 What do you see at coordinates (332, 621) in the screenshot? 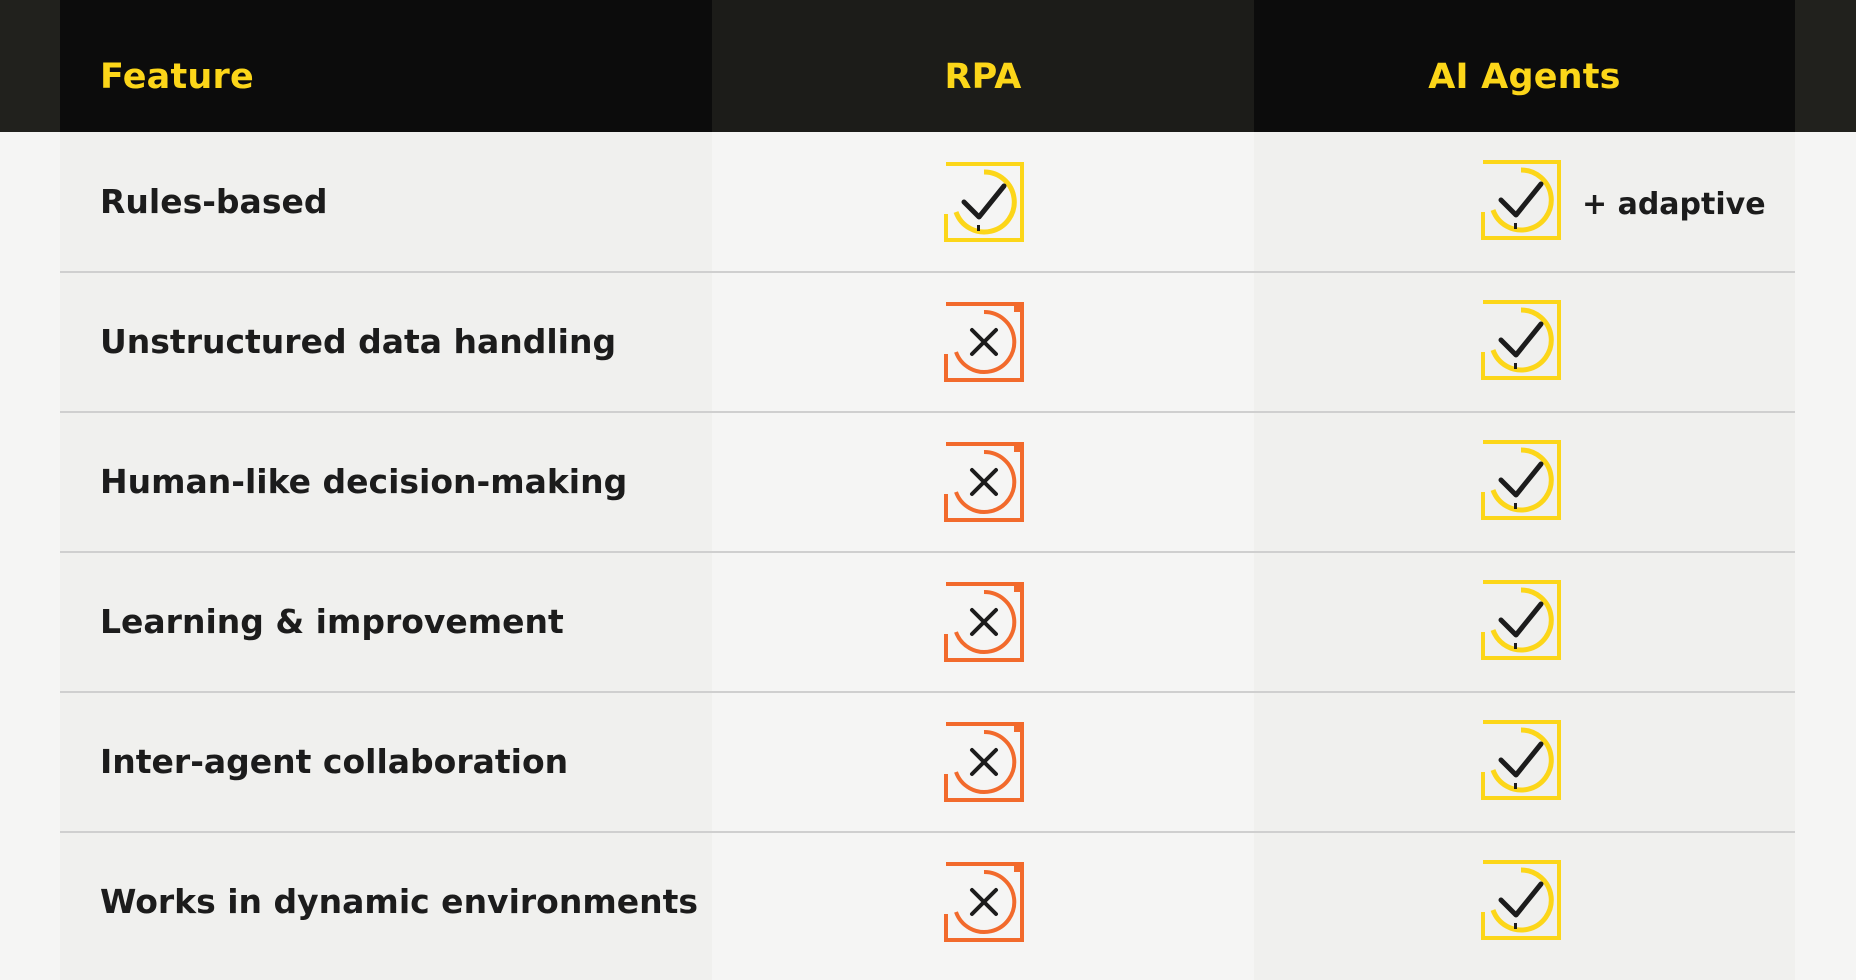
I see `feature-label: Learning & improvement` at bounding box center [332, 621].